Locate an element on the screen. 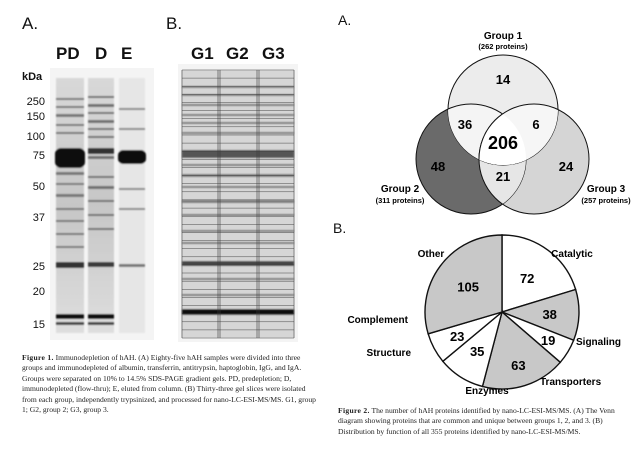 Image resolution: width=640 pixels, height=452 pixels. pie-slice-catalytic is located at coordinates (539, 273).